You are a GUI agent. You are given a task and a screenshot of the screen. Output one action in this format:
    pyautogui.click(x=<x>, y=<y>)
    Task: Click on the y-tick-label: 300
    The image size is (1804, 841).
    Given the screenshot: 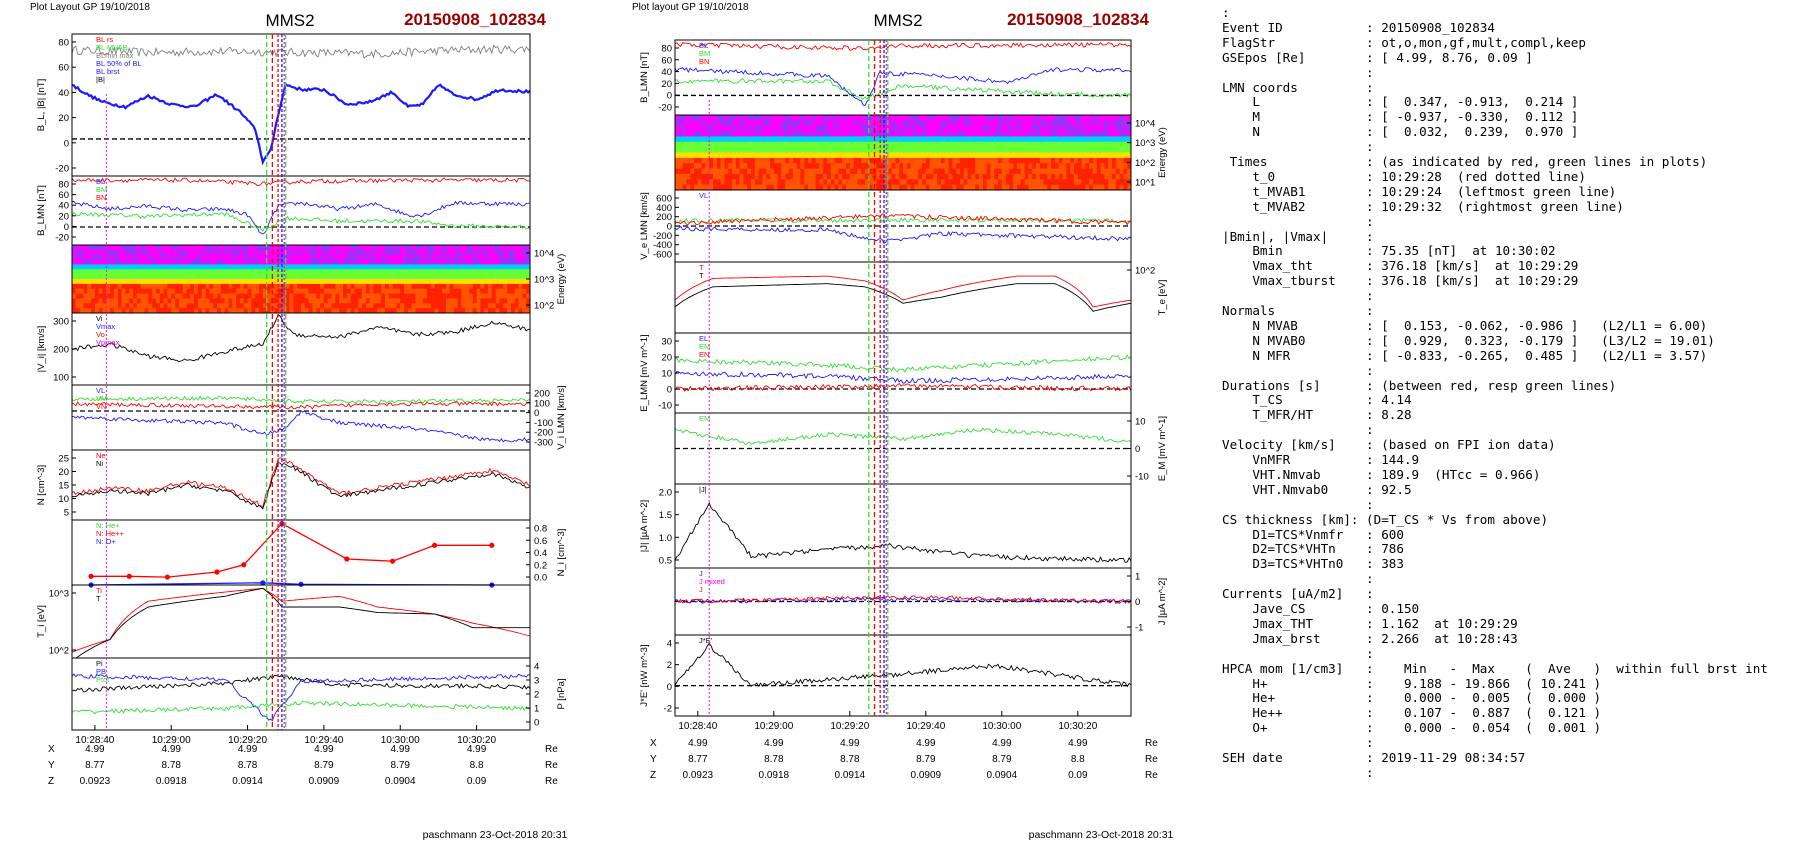 What is the action you would take?
    pyautogui.click(x=61, y=322)
    